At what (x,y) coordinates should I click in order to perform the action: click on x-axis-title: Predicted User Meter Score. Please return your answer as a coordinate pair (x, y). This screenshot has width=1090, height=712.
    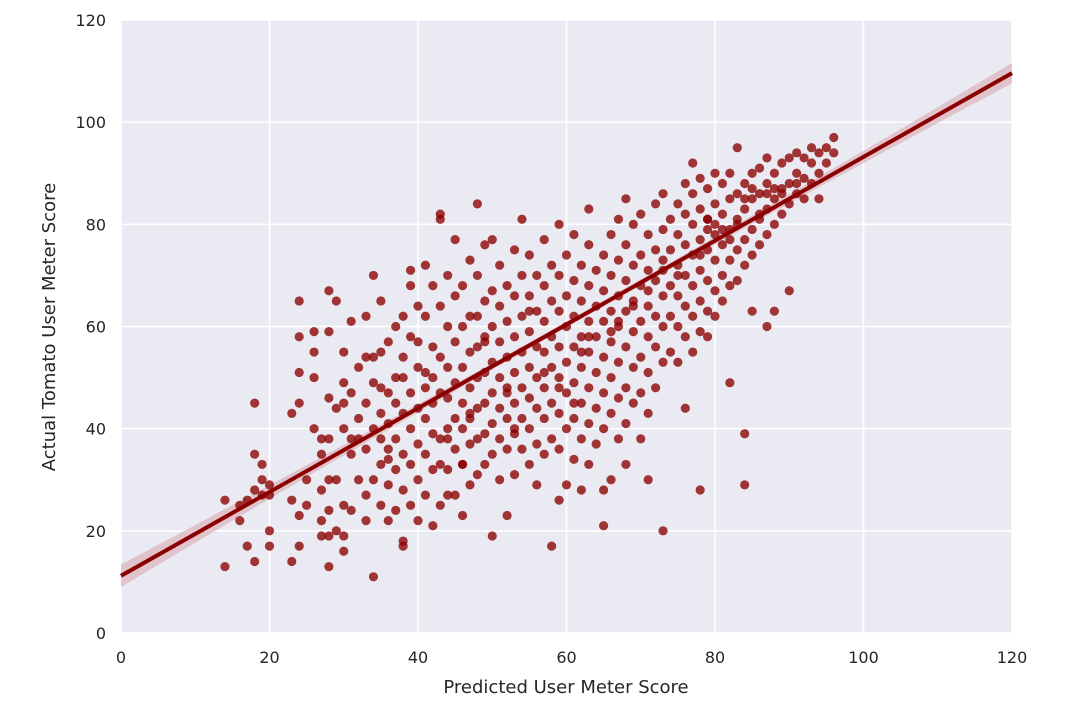
    Looking at the image, I should click on (565, 687).